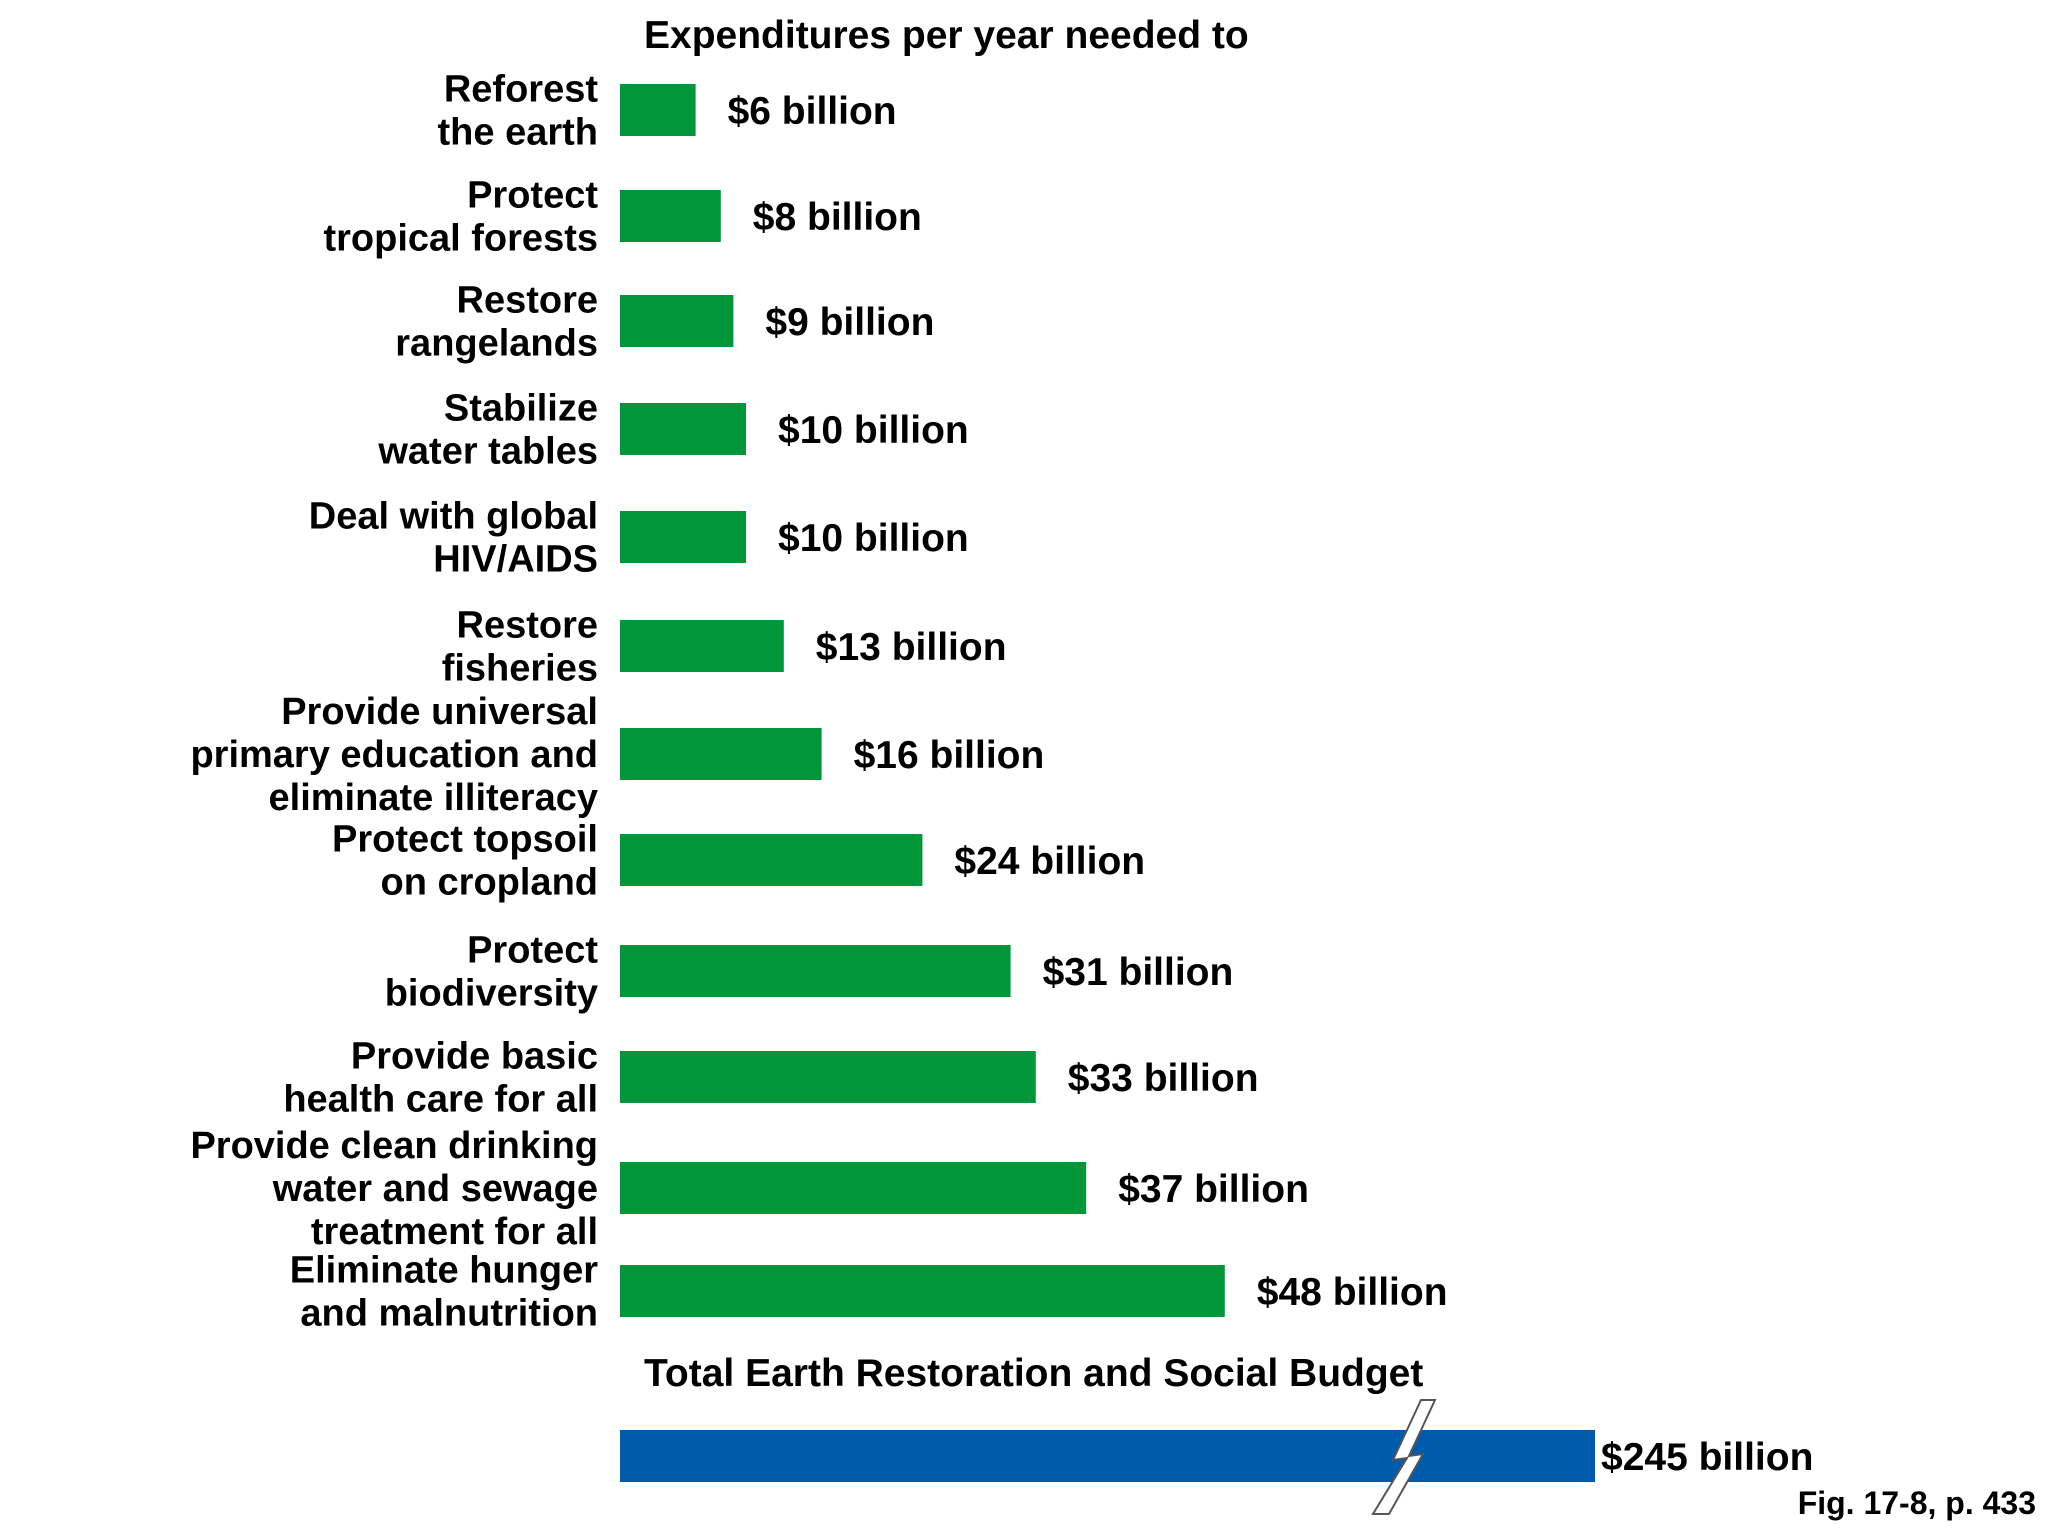  I want to click on total-bar, so click(1107, 1456).